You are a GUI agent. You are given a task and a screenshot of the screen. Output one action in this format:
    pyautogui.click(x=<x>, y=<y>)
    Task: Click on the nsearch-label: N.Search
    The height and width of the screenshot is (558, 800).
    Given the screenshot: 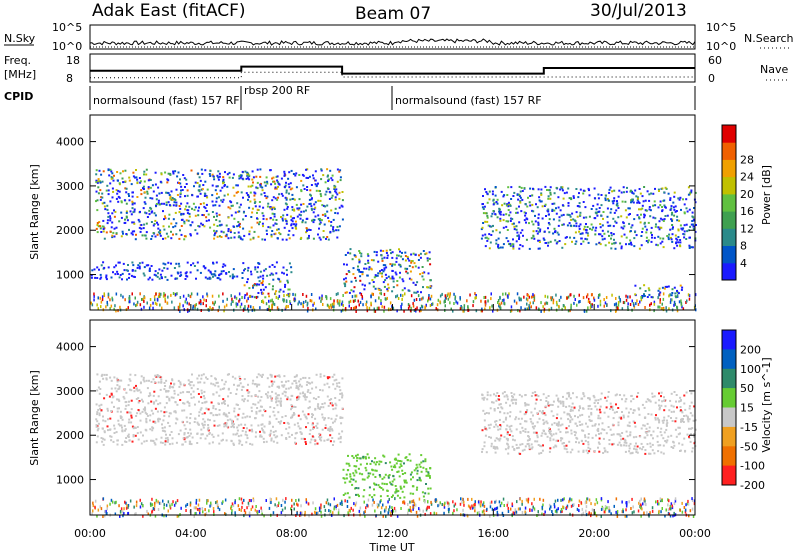 What is the action you would take?
    pyautogui.click(x=769, y=38)
    